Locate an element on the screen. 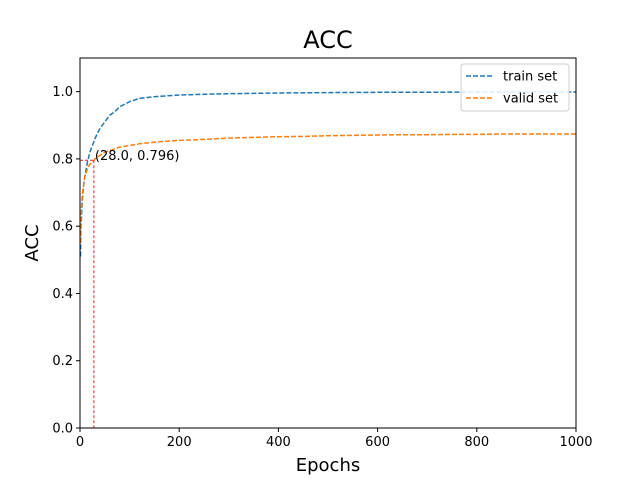 This screenshot has width=640, height=480. x-tick-label: 600 is located at coordinates (377, 442).